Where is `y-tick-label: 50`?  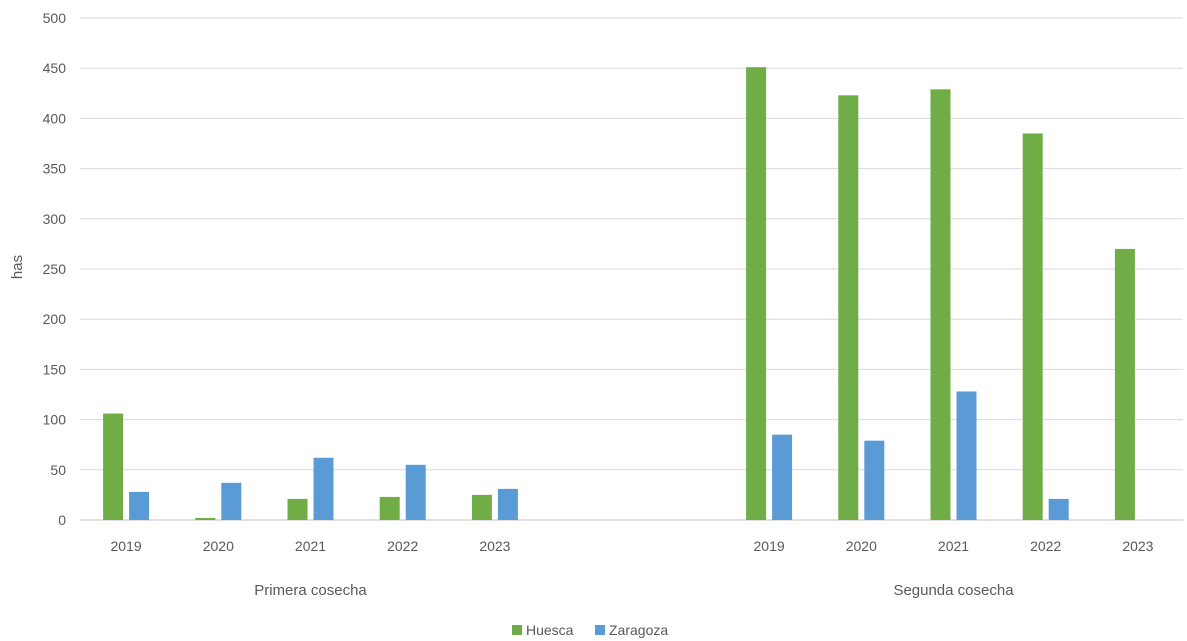 y-tick-label: 50 is located at coordinates (58, 470).